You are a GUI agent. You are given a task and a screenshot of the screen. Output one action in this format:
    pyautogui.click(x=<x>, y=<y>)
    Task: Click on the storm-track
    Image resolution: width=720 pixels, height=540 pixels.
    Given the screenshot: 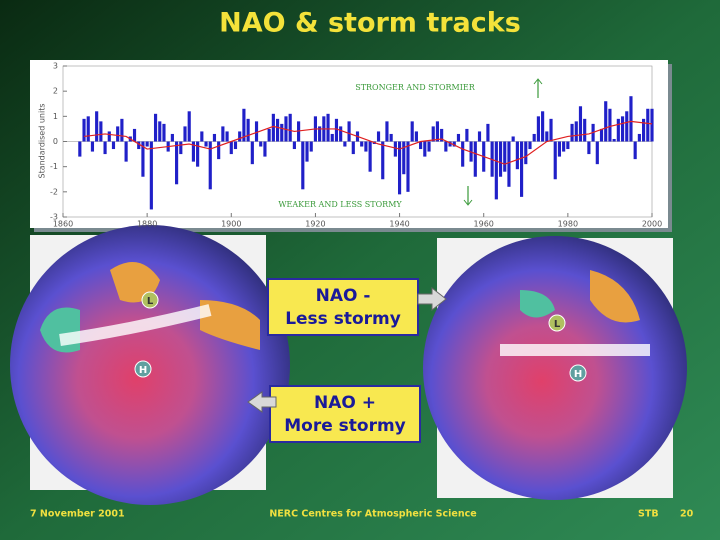 What is the action you would take?
    pyautogui.click(x=135, y=325)
    